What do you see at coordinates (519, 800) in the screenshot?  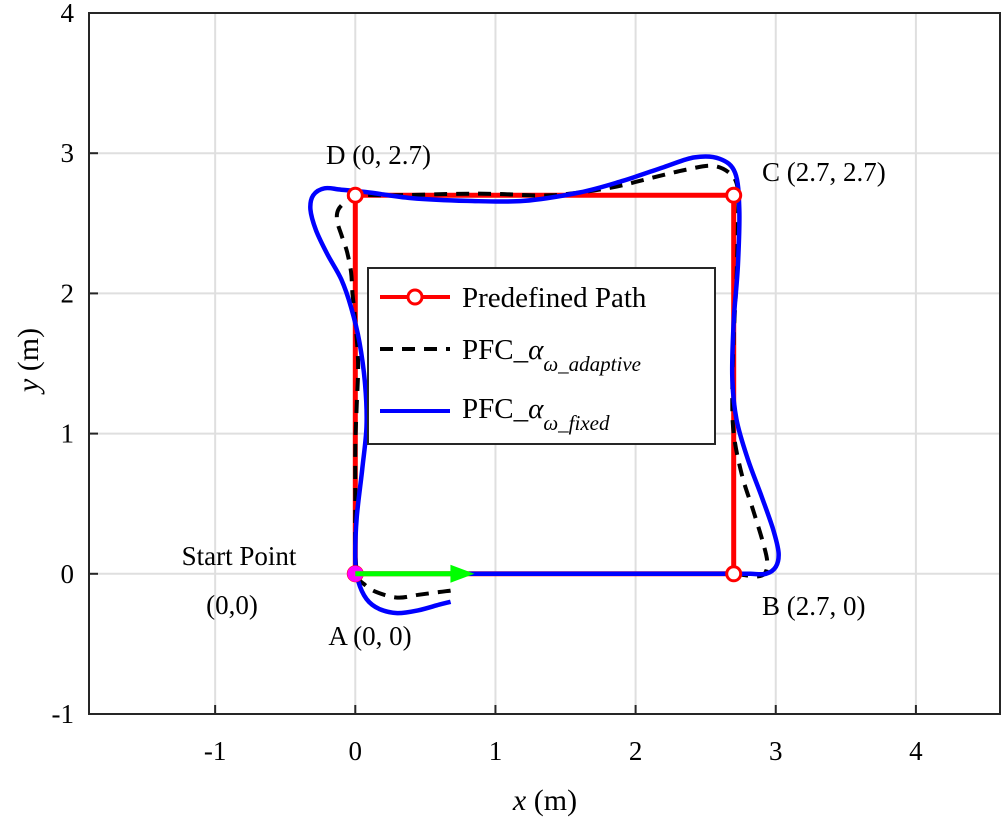 I see `x-axis-label-var: x` at bounding box center [519, 800].